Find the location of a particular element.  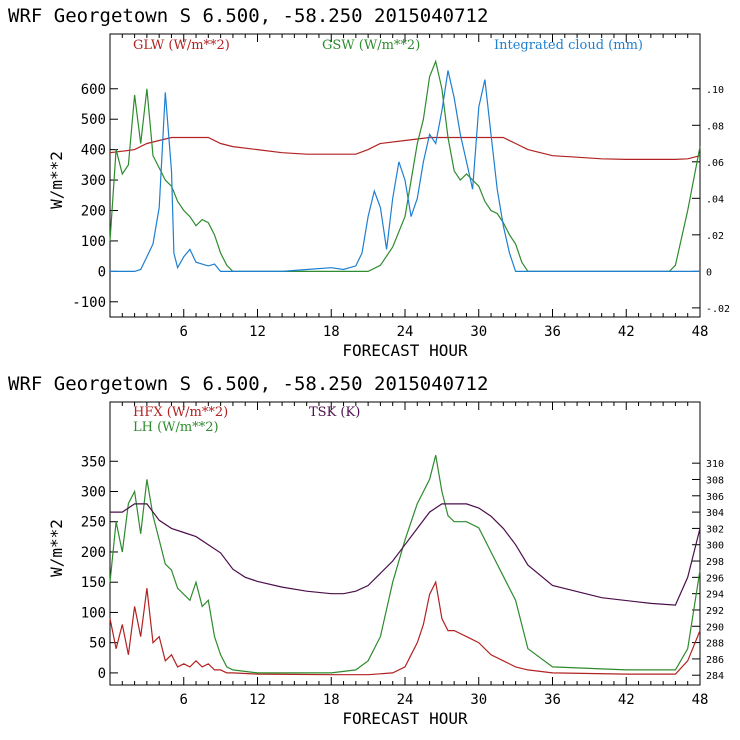

bottom-y2tick-label: 300 is located at coordinates (715, 546).